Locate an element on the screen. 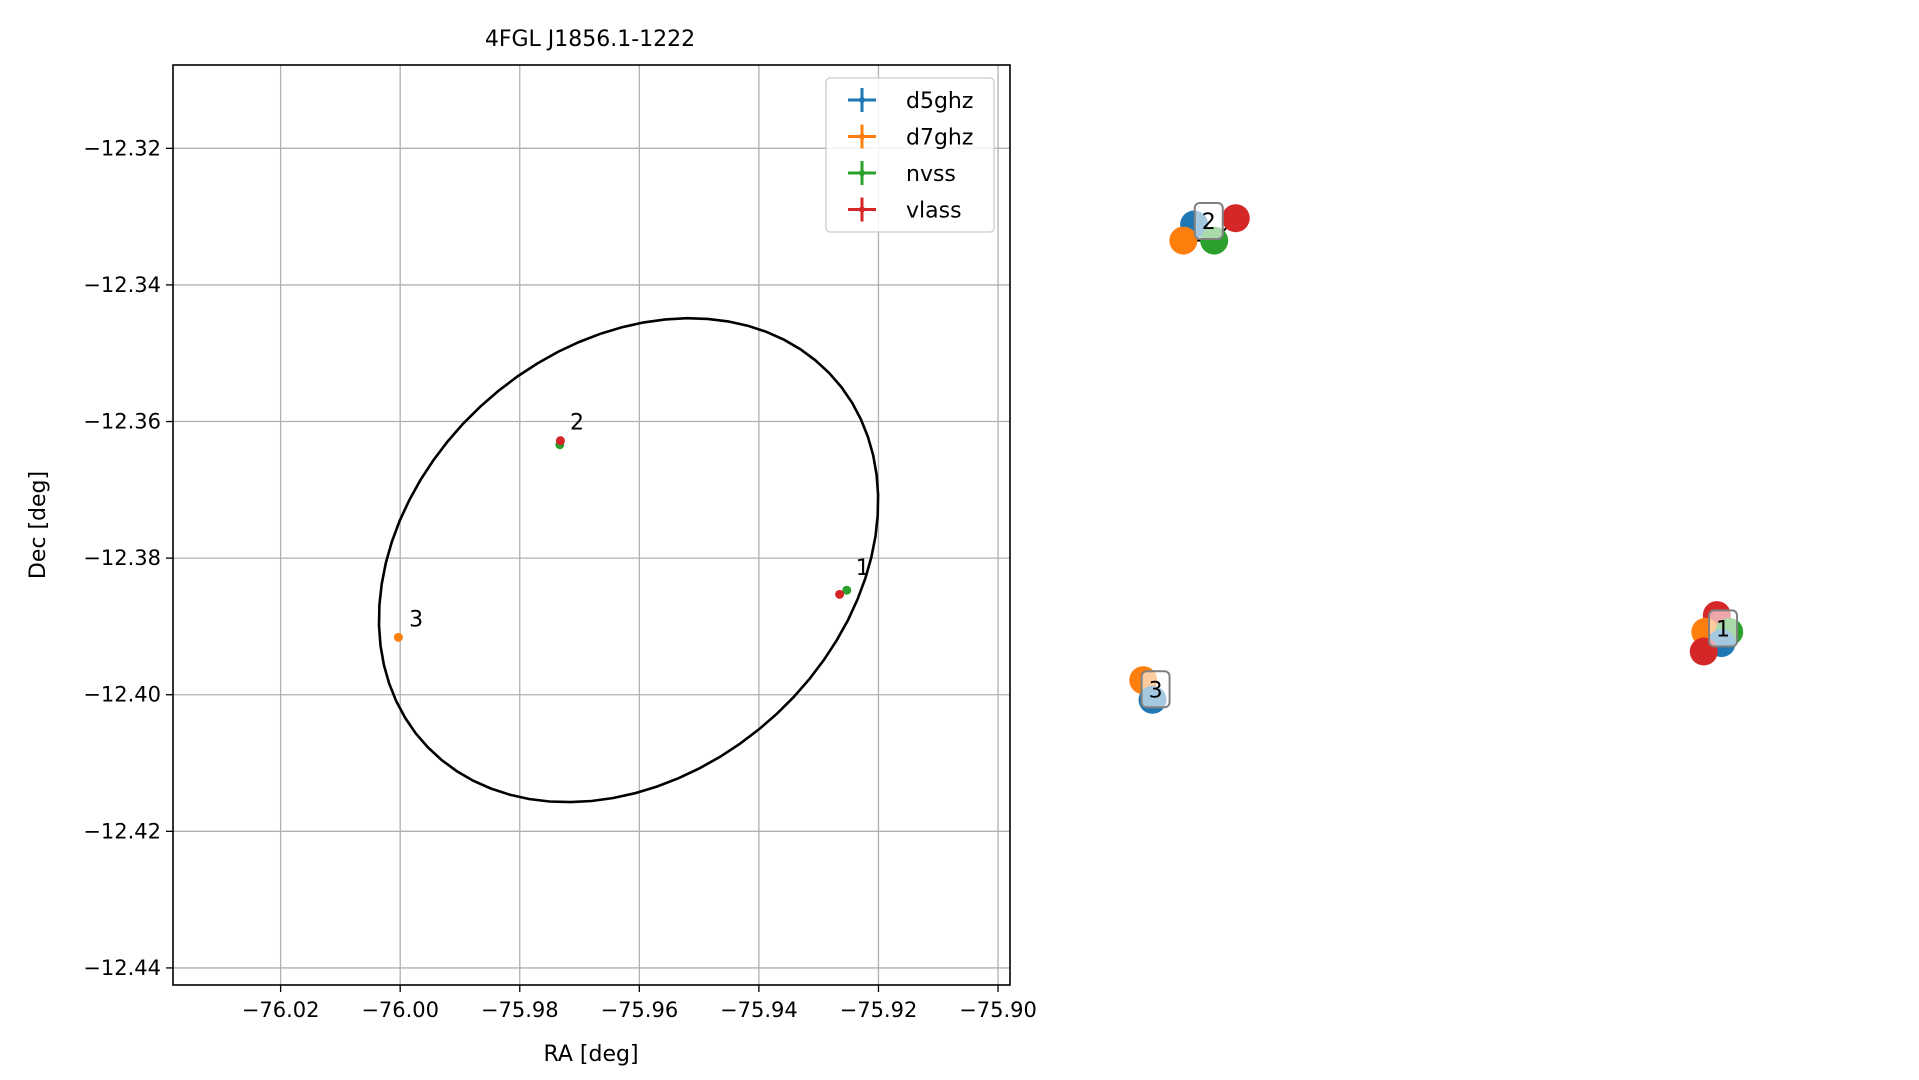  legend-label: vlass is located at coordinates (934, 211).